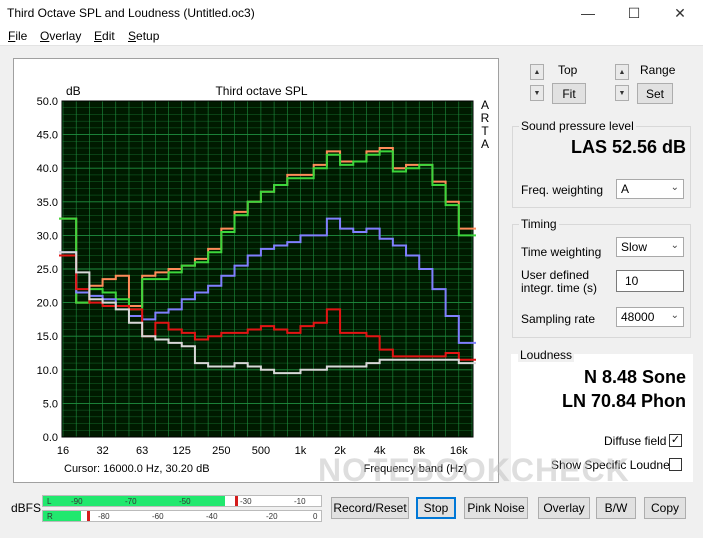 The width and height of the screenshot is (703, 538). Describe the element at coordinates (634, 247) in the screenshot. I see `time-weighting-value: Slow` at that location.